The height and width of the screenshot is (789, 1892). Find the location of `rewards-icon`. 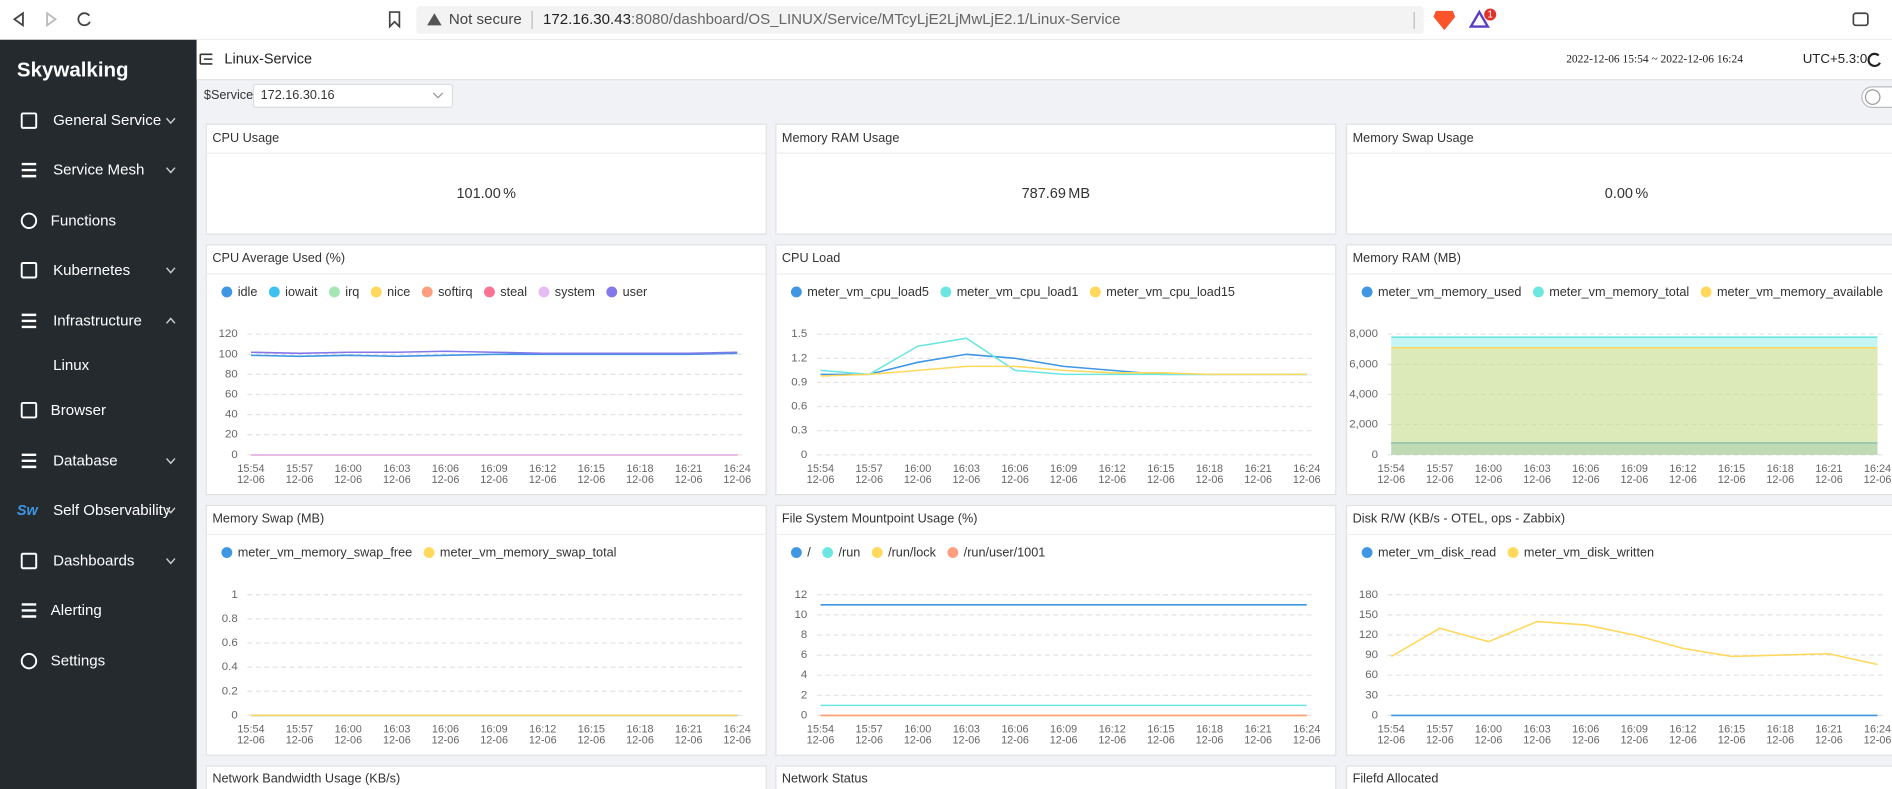

rewards-icon is located at coordinates (1479, 18).